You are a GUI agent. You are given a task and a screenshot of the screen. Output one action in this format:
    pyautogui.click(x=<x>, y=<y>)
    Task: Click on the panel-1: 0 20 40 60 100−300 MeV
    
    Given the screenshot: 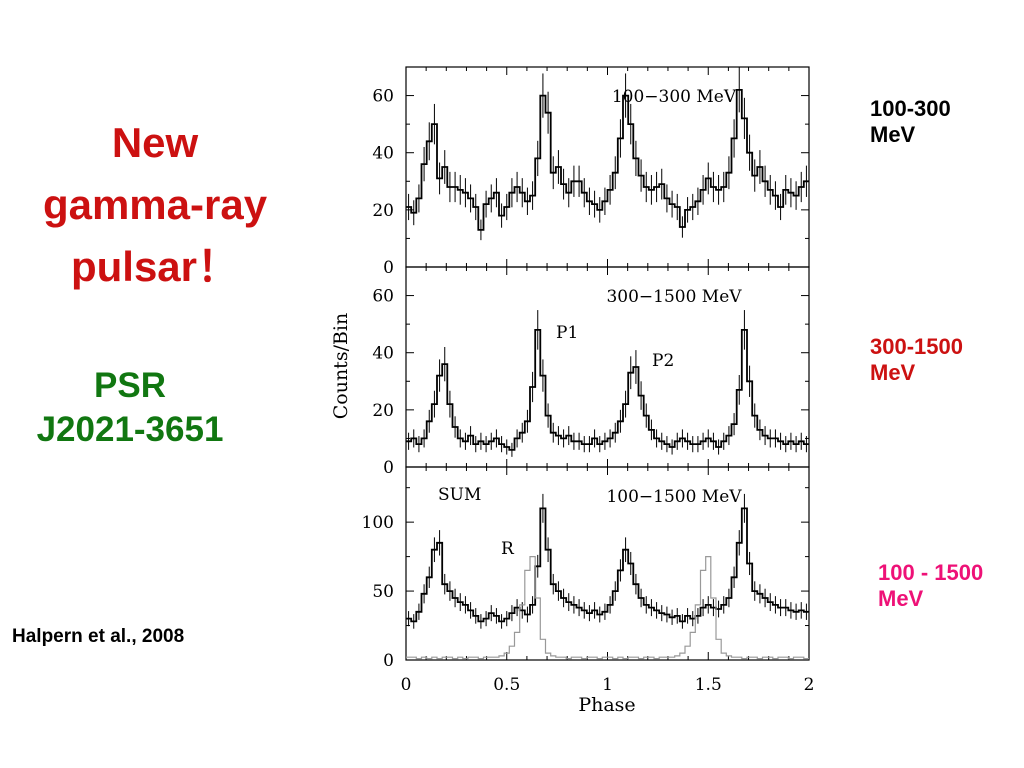 What is the action you would take?
    pyautogui.click(x=591, y=172)
    